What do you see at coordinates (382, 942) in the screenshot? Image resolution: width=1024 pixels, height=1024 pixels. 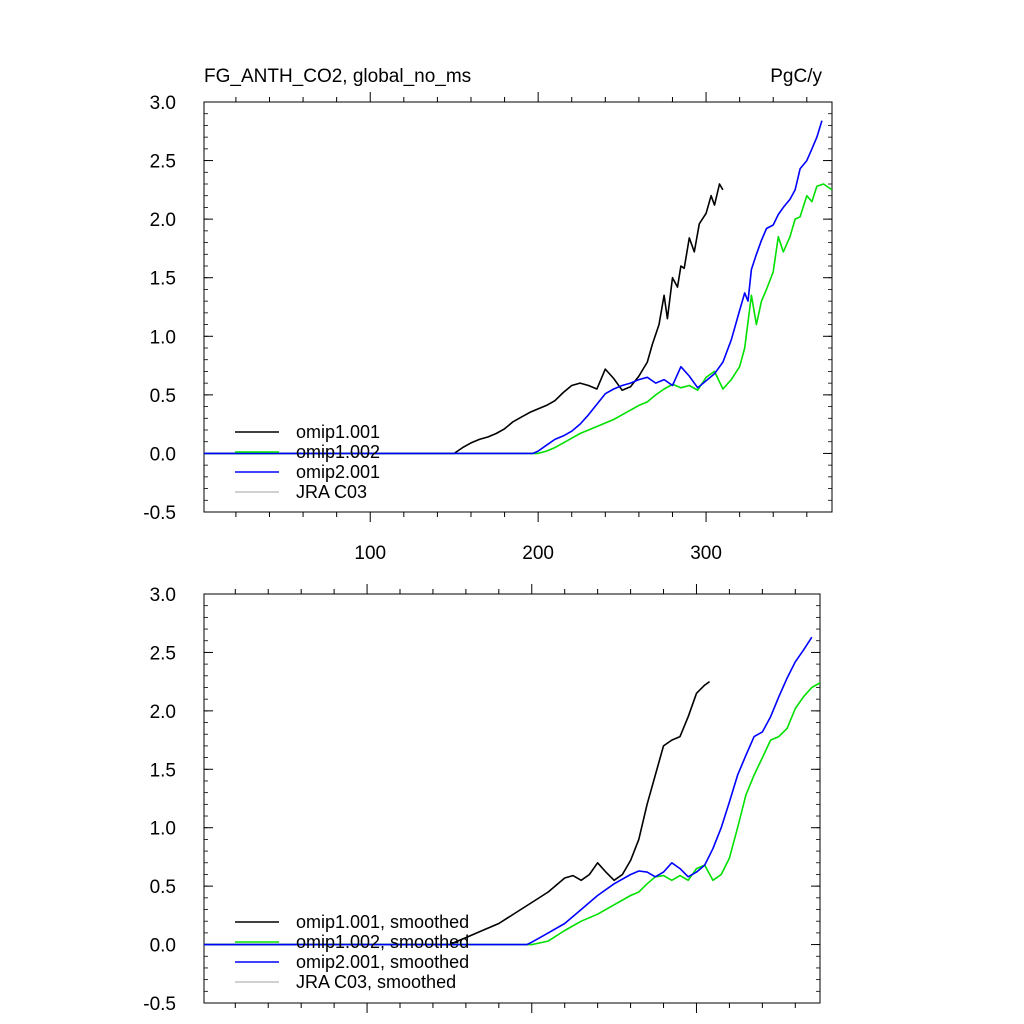 I see `legend-label: omip1.002, smoothed` at bounding box center [382, 942].